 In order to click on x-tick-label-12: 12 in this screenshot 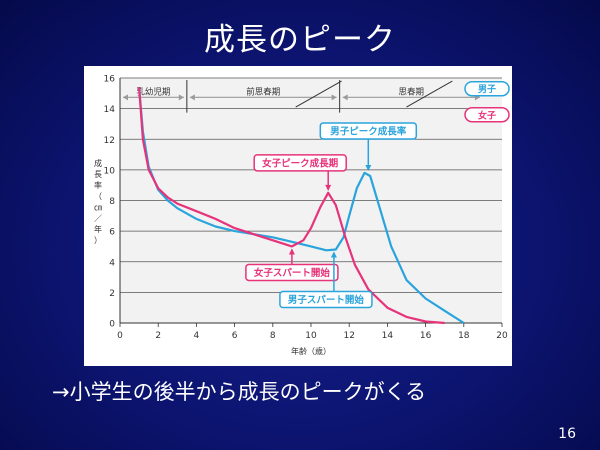, I will do `click(348, 336)`.